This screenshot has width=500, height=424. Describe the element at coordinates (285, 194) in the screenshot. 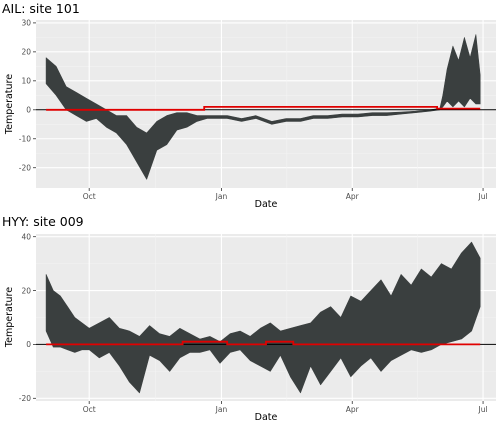

I see `x-ticks-ail: Oct Jan Apr Jul` at that location.